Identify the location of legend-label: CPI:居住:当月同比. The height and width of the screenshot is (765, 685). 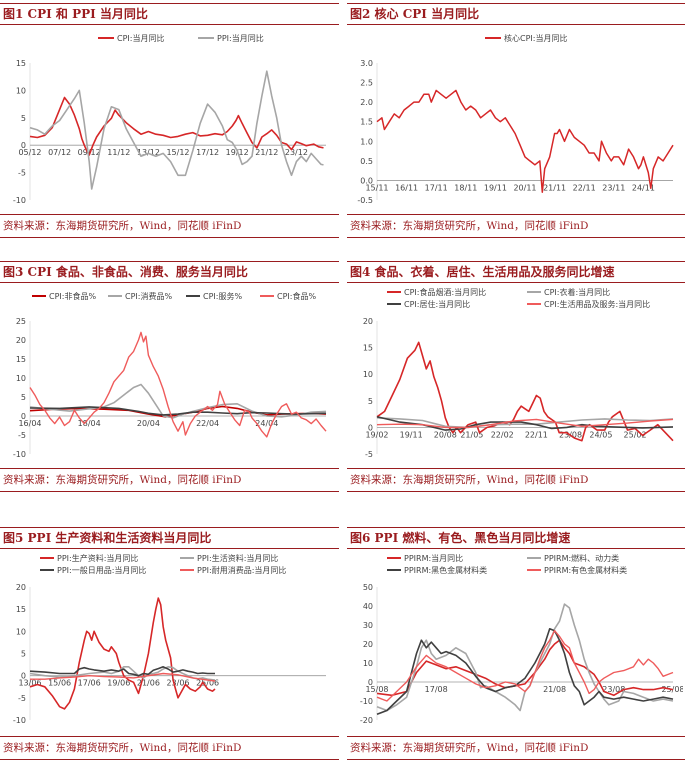
(437, 304).